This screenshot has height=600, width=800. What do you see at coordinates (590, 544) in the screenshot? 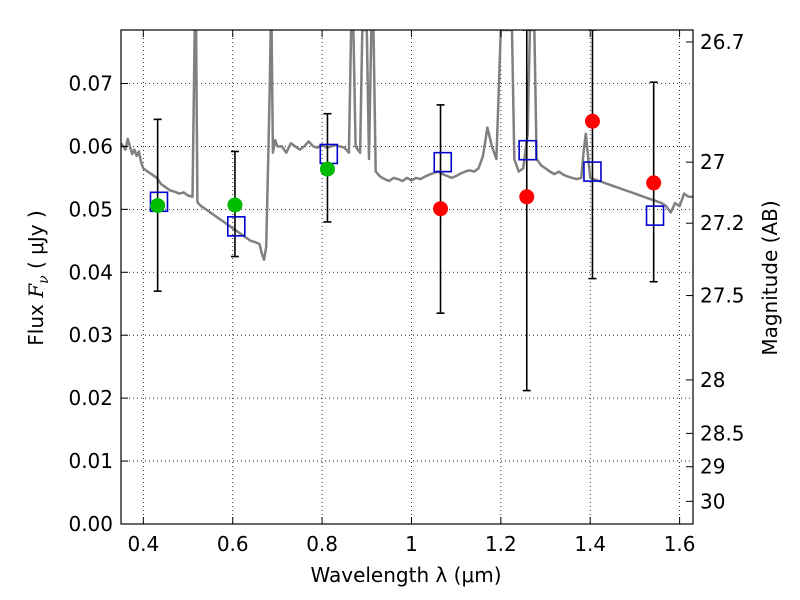
I see `x-tick-label: 1.4` at bounding box center [590, 544].